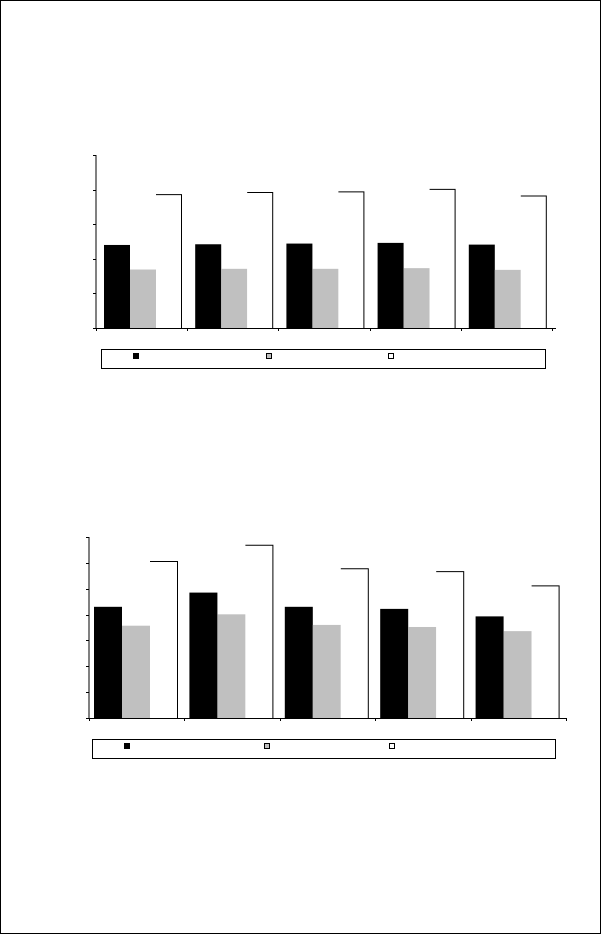  What do you see at coordinates (324, 749) in the screenshot?
I see `chart-2-legend` at bounding box center [324, 749].